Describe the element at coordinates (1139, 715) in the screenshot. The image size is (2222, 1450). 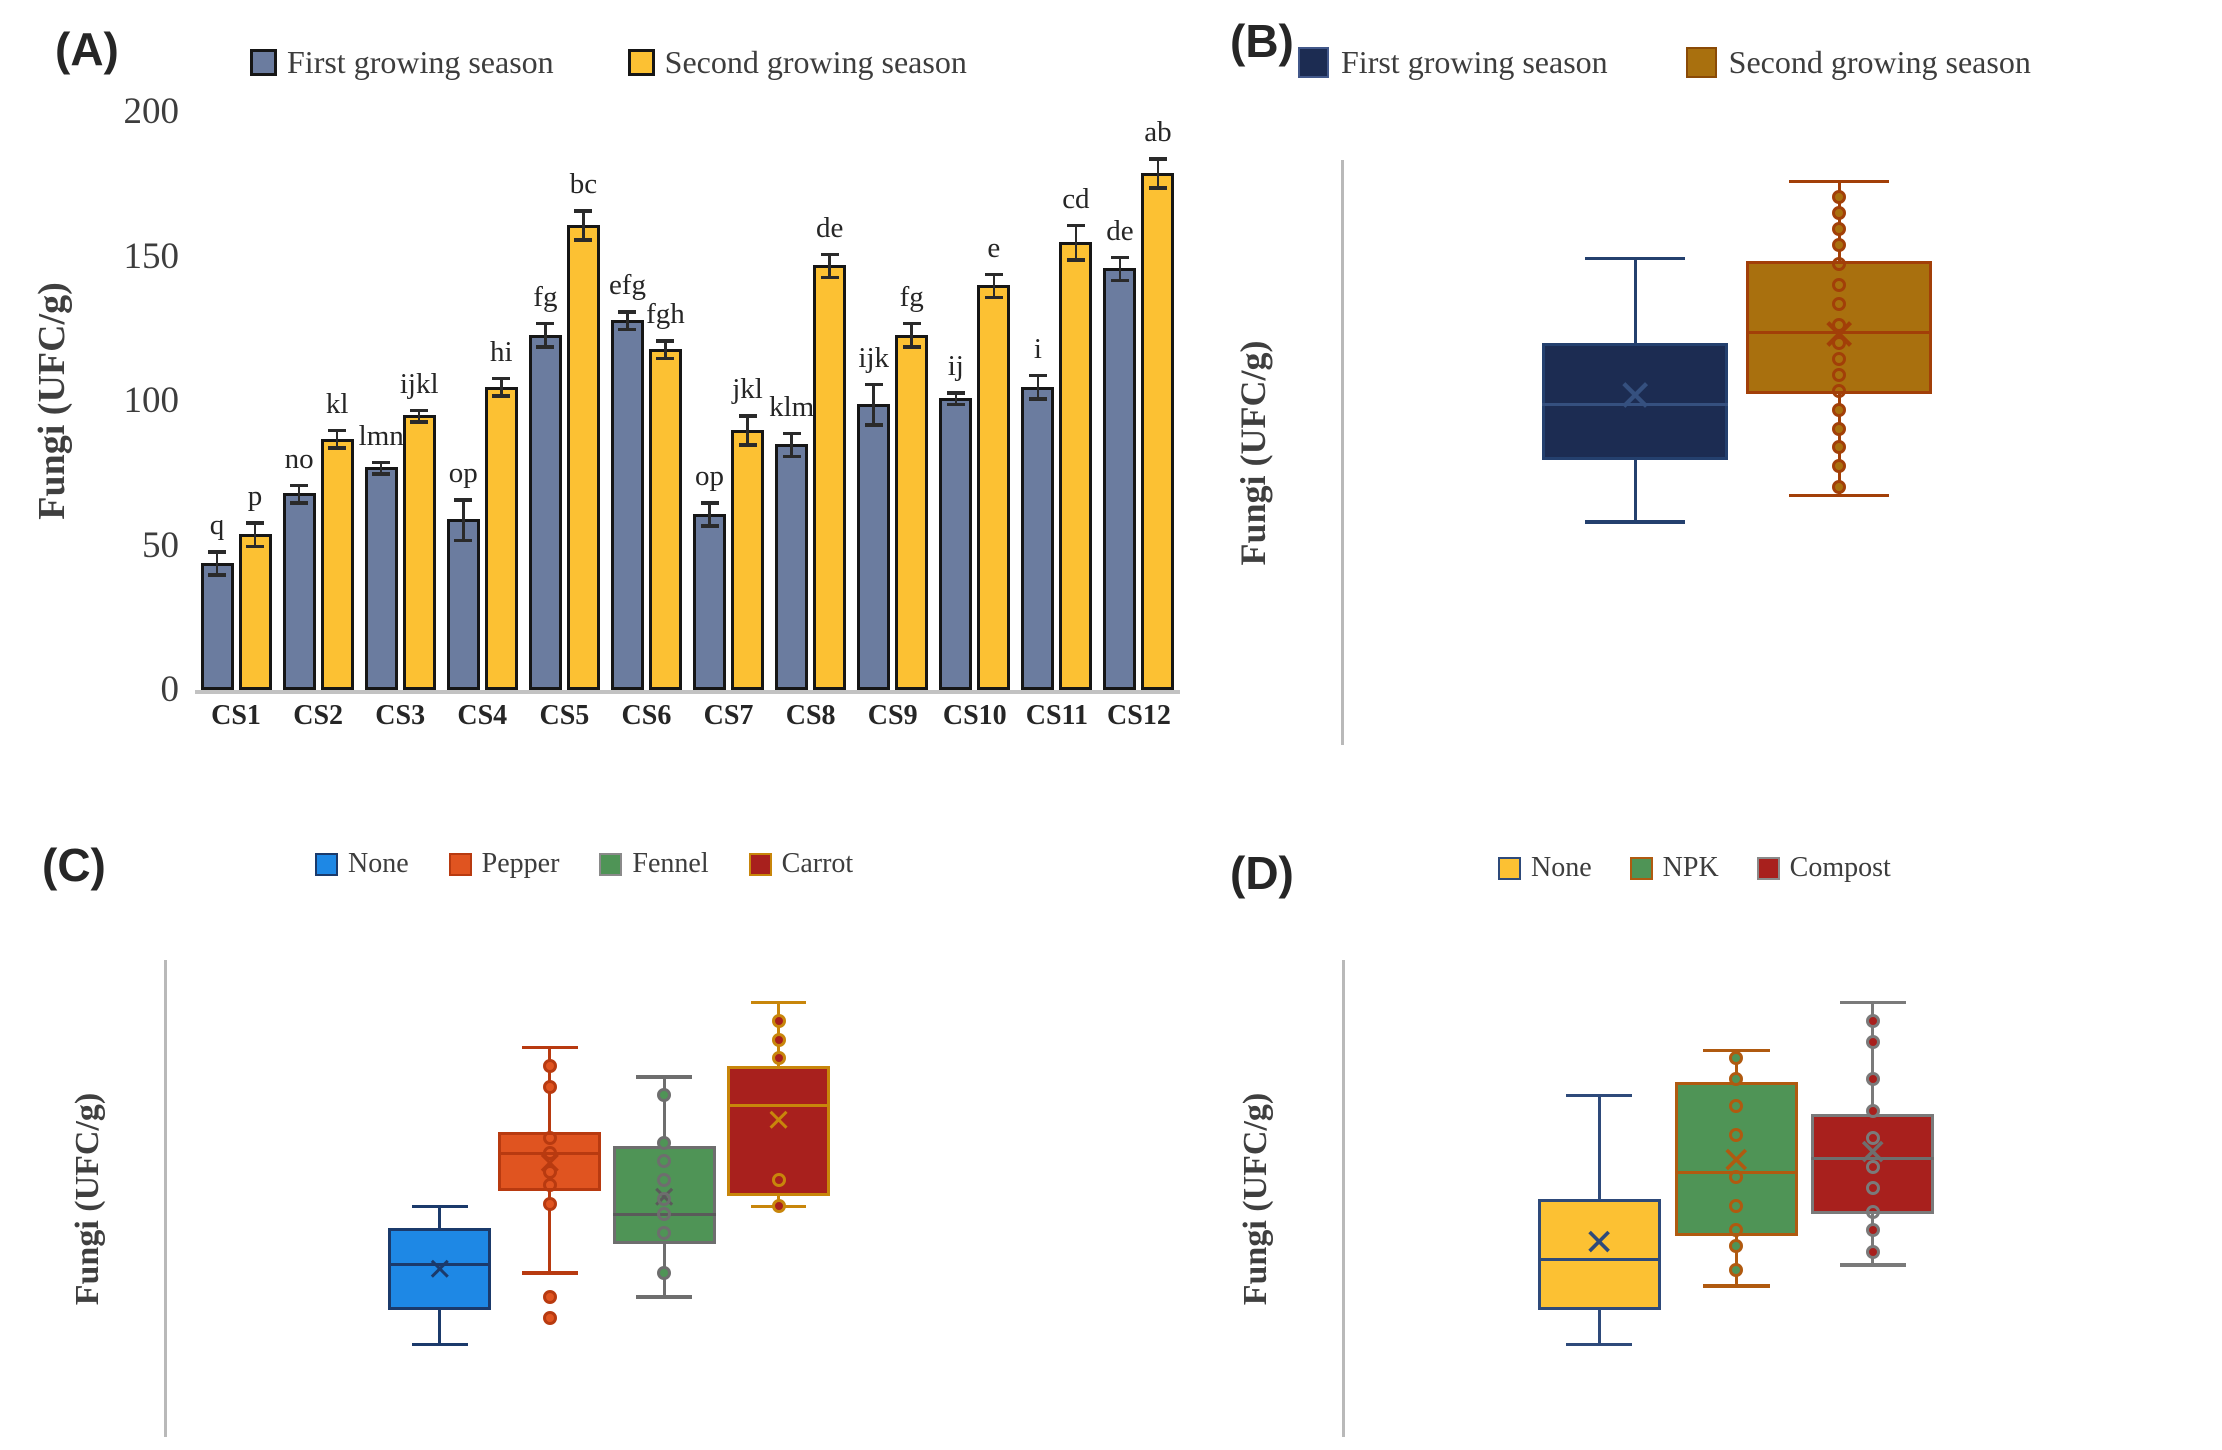
I see `x-axis-tick-label: CS12` at that location.